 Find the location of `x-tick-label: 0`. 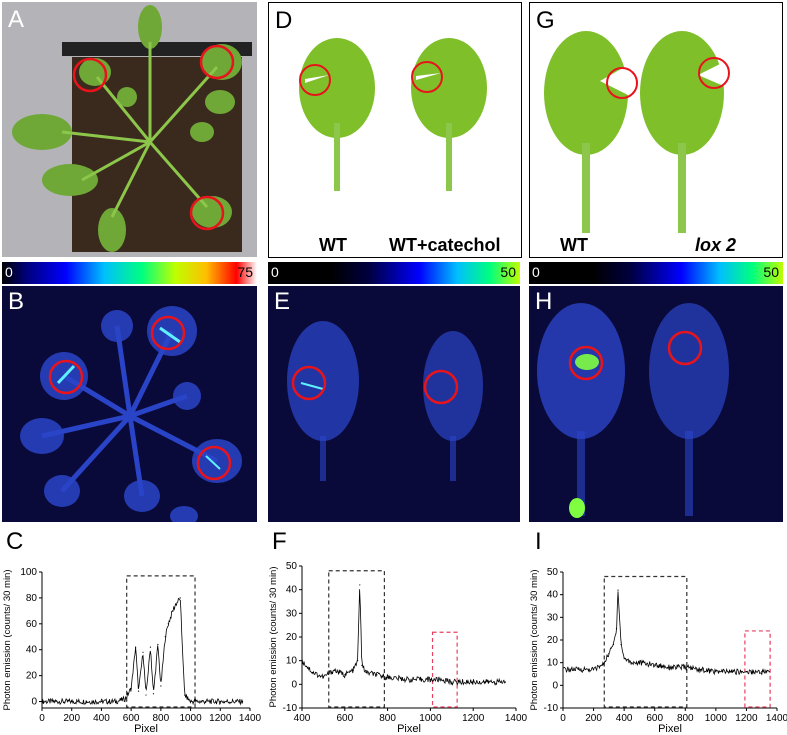

x-tick-label: 0 is located at coordinates (42, 718).